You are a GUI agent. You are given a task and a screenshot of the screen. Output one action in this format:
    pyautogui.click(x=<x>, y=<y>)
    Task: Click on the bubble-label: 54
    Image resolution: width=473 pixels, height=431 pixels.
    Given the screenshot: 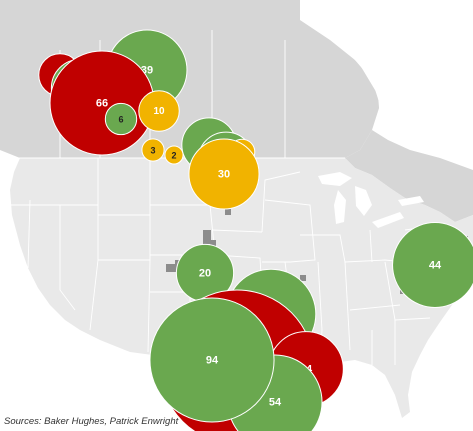 What is the action you would take?
    pyautogui.click(x=275, y=403)
    